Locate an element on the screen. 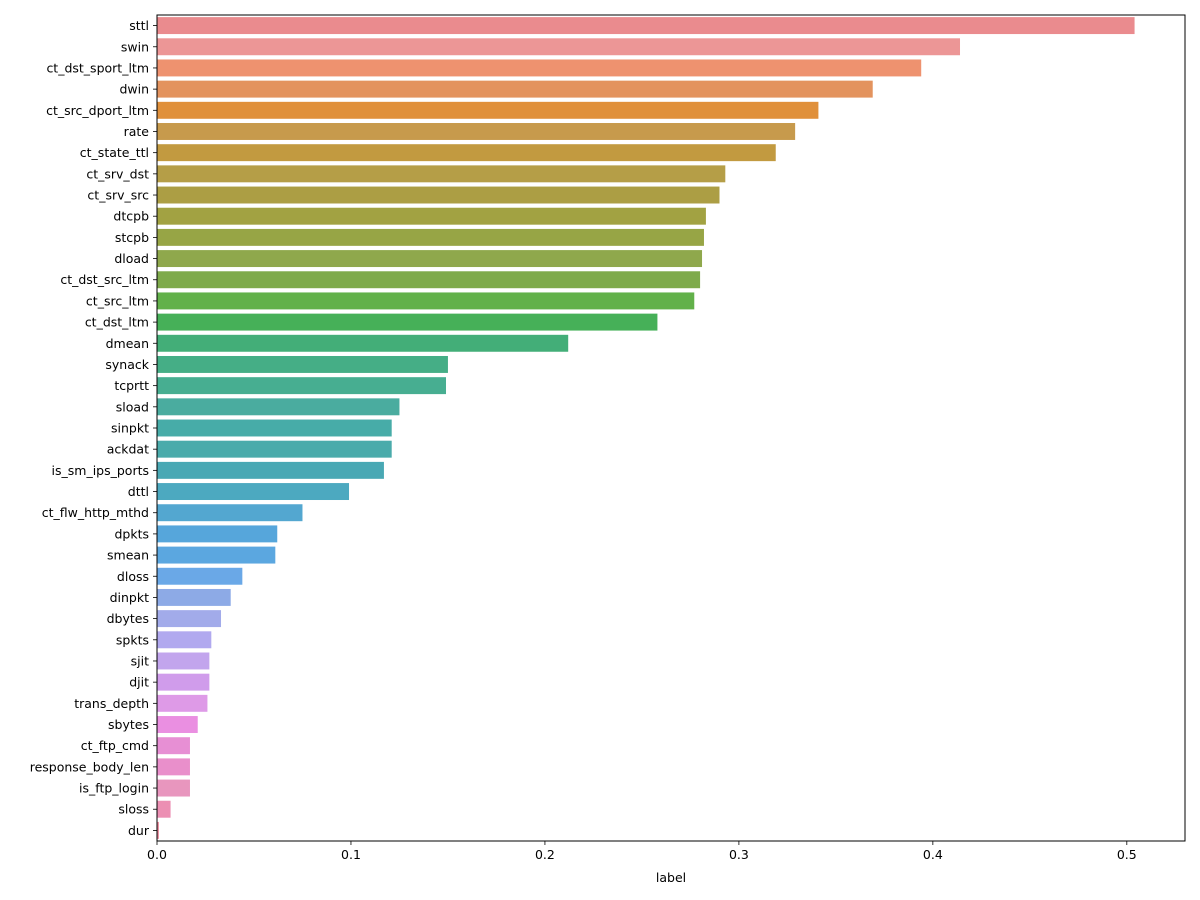 This screenshot has width=1200, height=900. bar-tcprtt is located at coordinates (302, 386).